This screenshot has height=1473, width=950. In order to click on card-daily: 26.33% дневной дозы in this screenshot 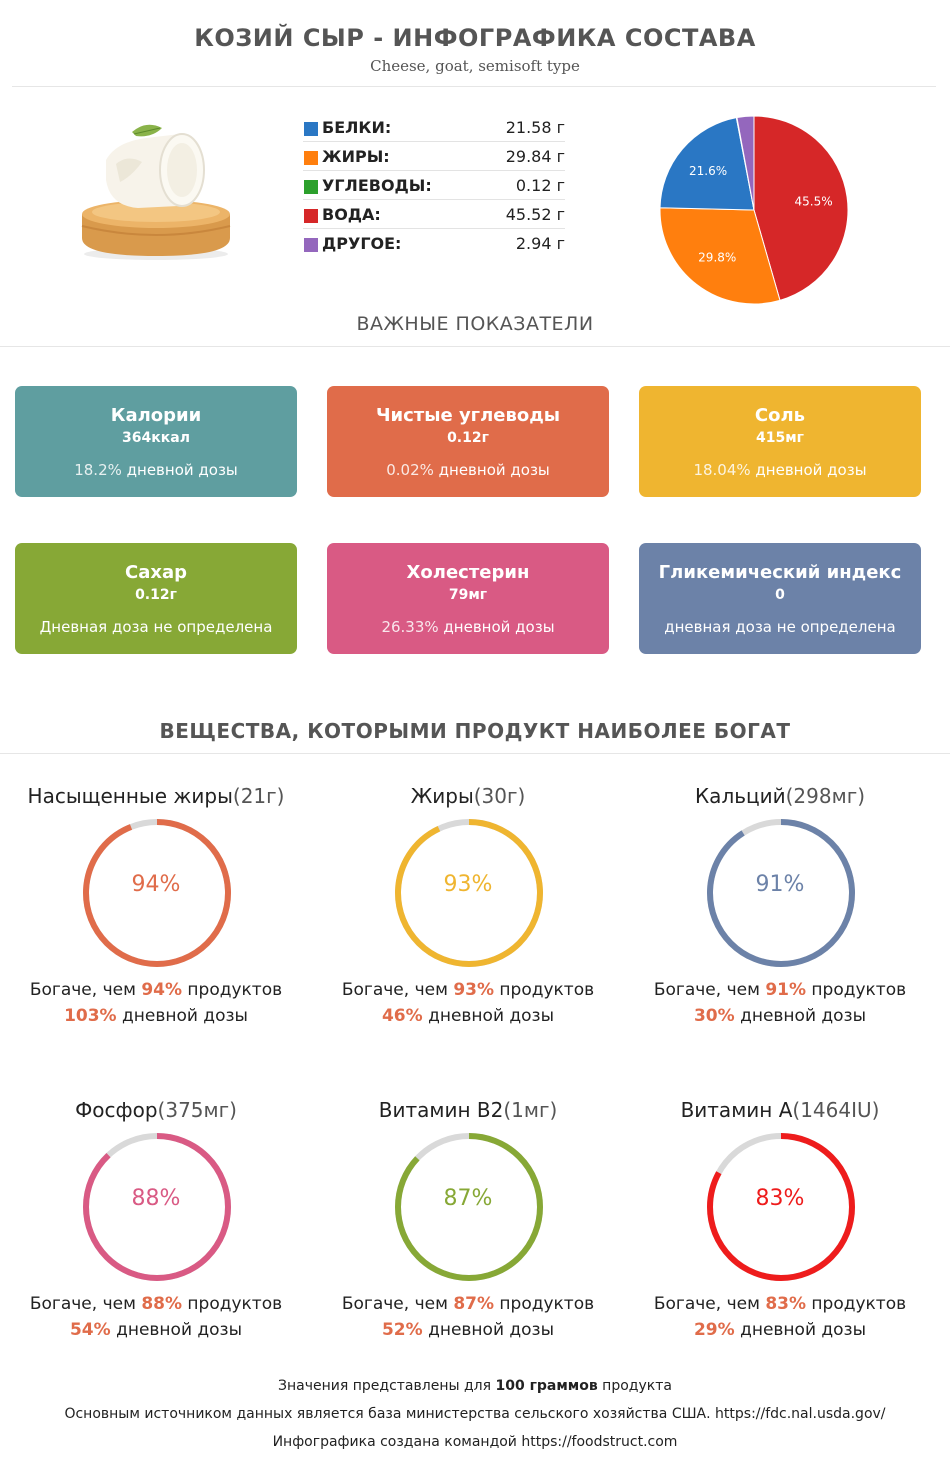, I will do `click(468, 627)`.